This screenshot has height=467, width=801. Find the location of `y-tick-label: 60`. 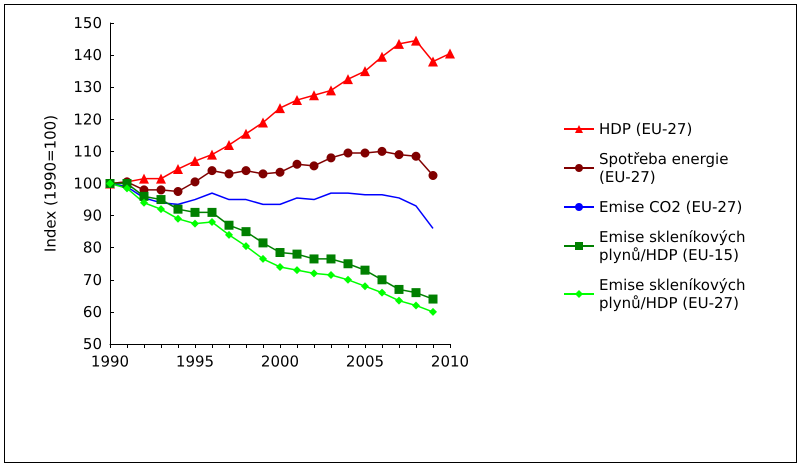

y-tick-label: 60 is located at coordinates (92, 311).